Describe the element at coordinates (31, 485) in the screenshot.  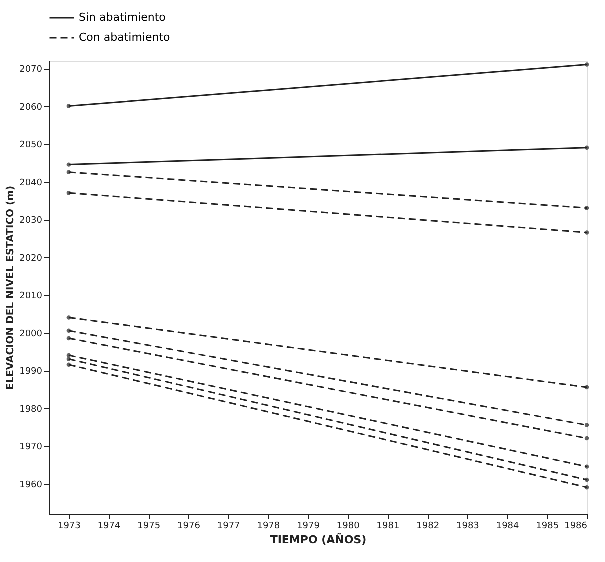
I see `y-tick-label: 1960` at that location.